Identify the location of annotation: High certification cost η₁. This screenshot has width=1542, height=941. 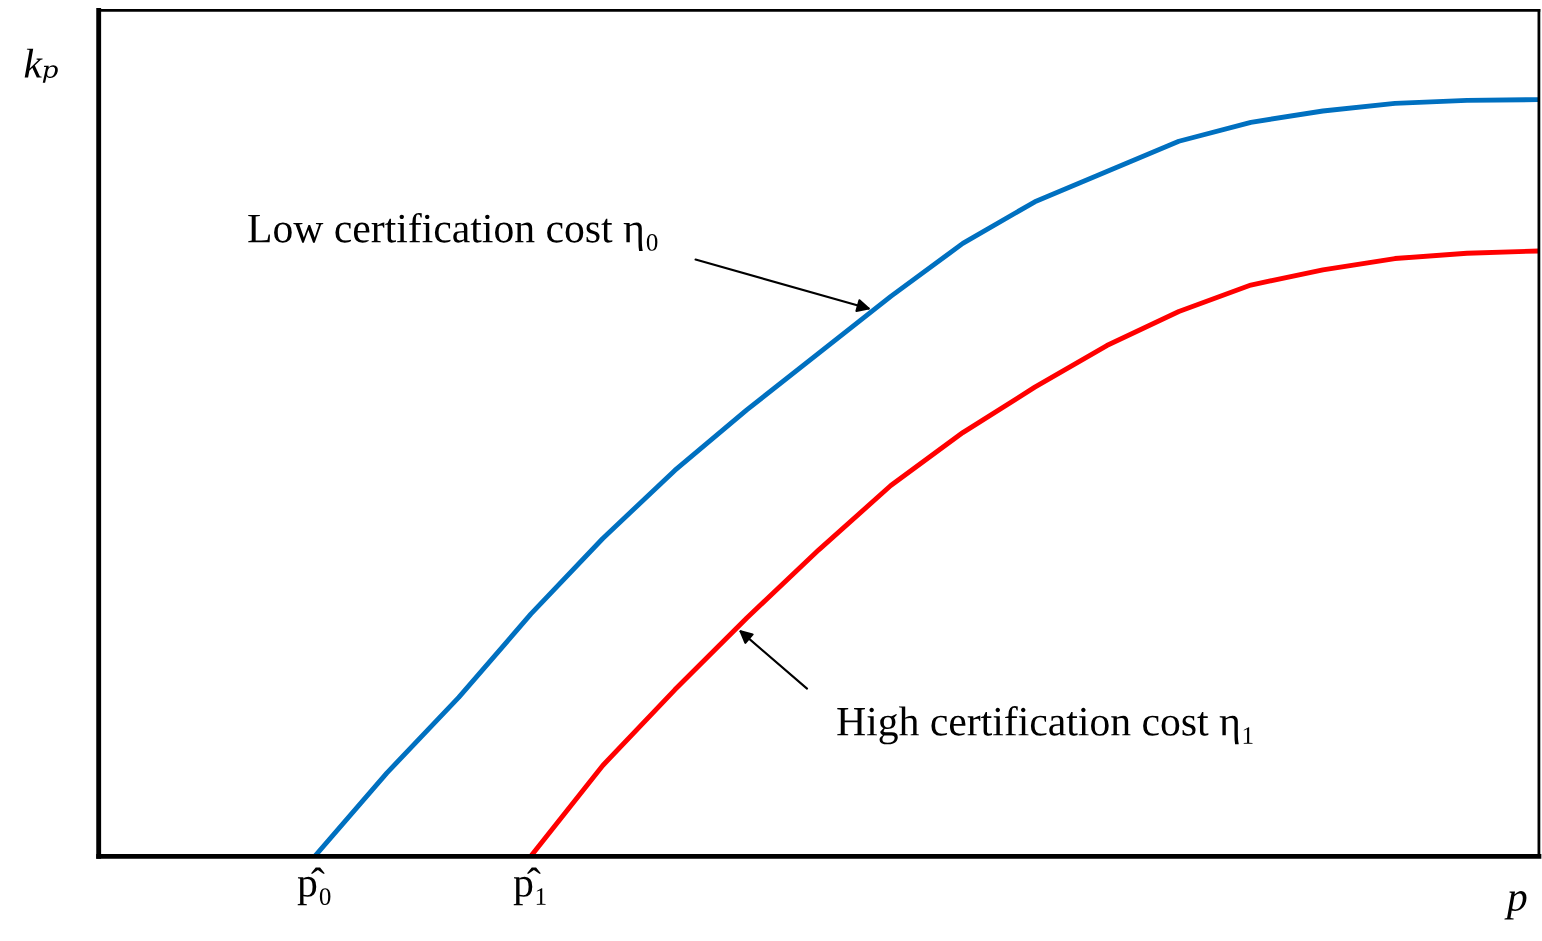
(1045, 725).